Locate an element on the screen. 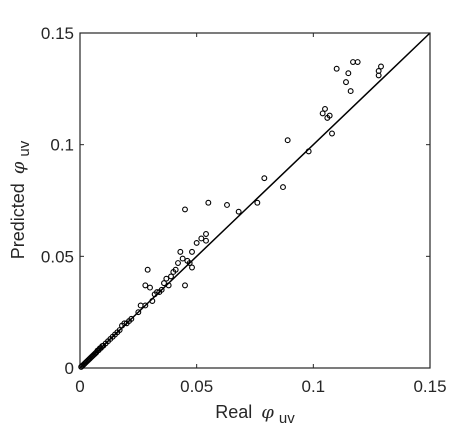 This screenshot has width=474, height=434. x-axis-title-symbol: φ is located at coordinates (267, 412).